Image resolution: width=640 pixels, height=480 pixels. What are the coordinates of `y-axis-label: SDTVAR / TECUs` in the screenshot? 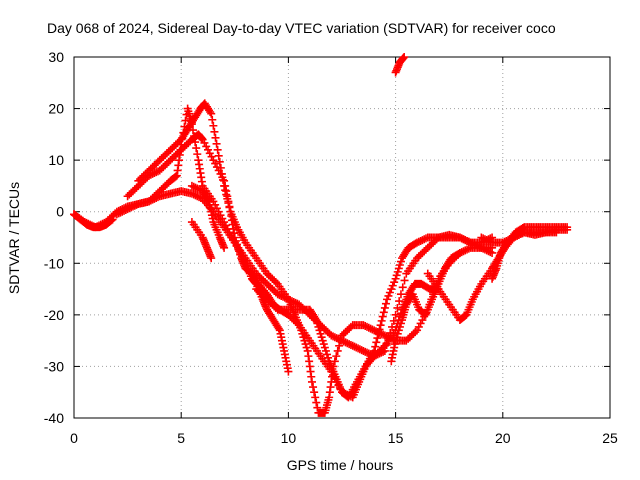 It's located at (14, 238).